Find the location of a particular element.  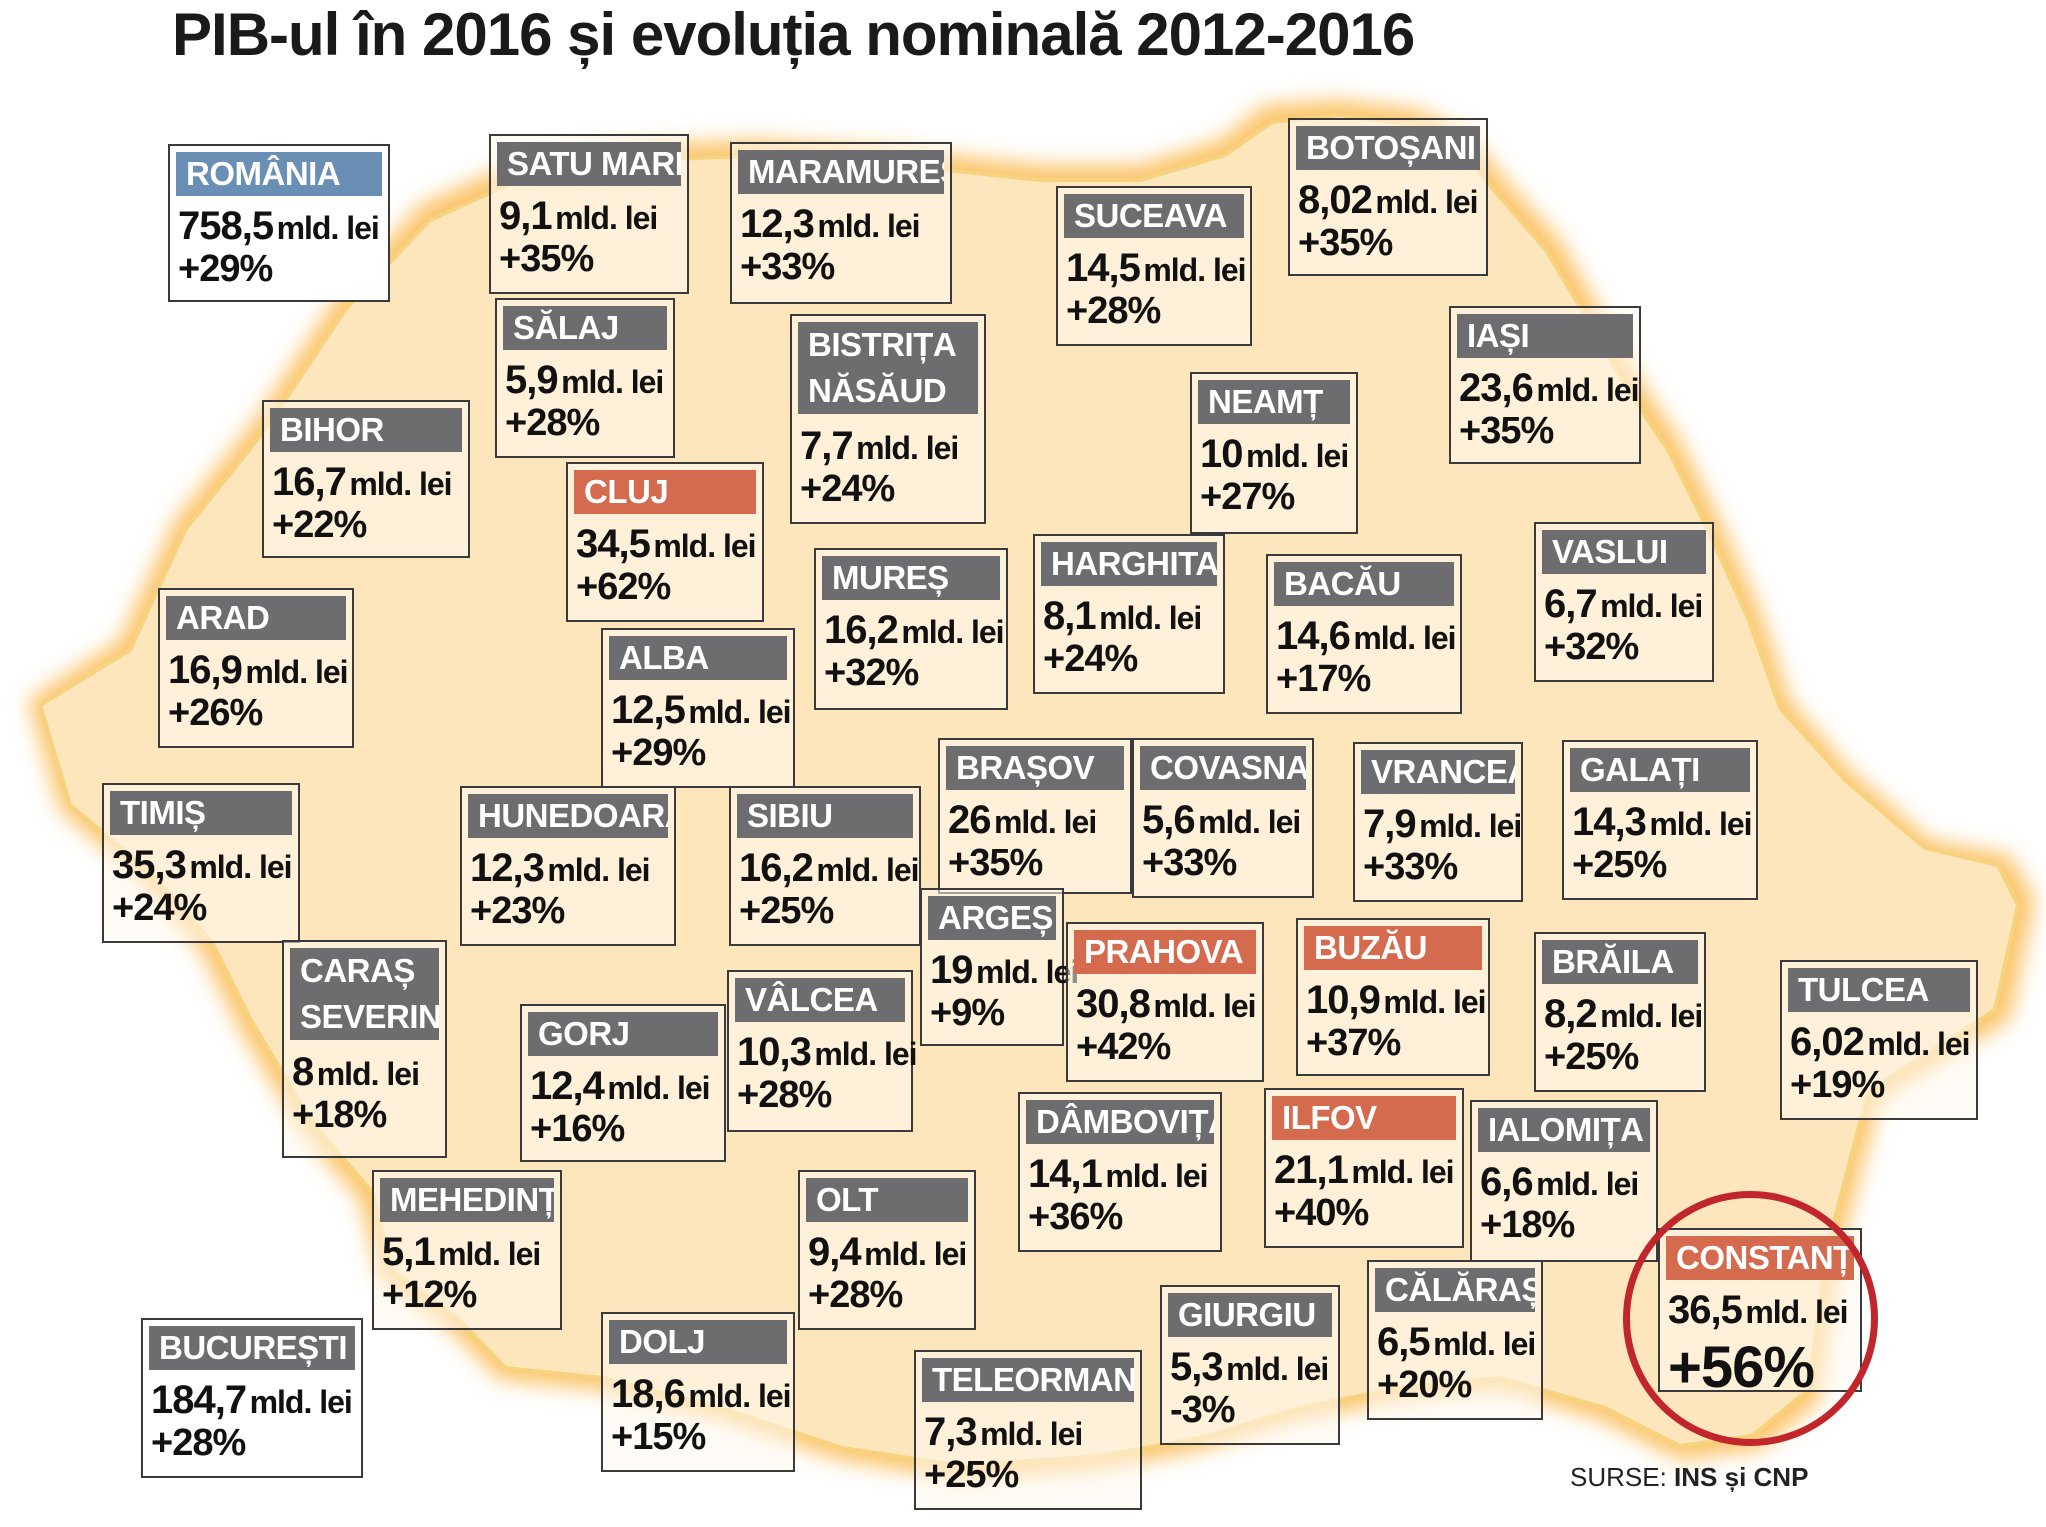

gdp-value: 16,2 mld. lei is located at coordinates (829, 868).